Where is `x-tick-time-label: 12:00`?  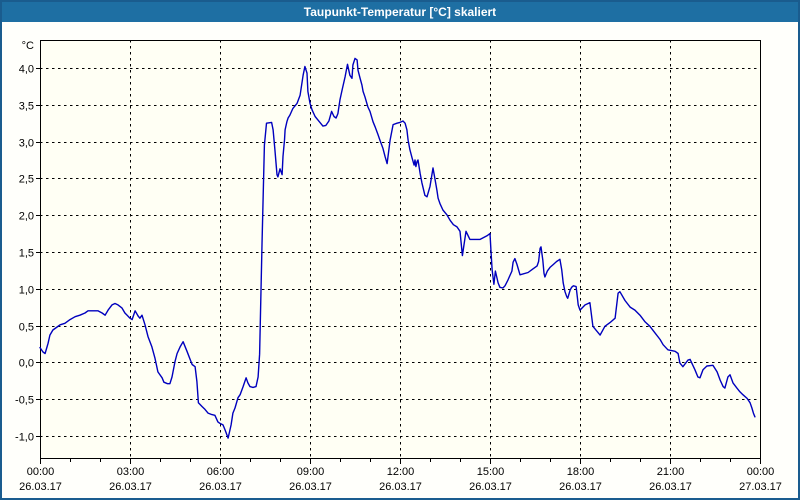
x-tick-time-label: 12:00 is located at coordinates (401, 472).